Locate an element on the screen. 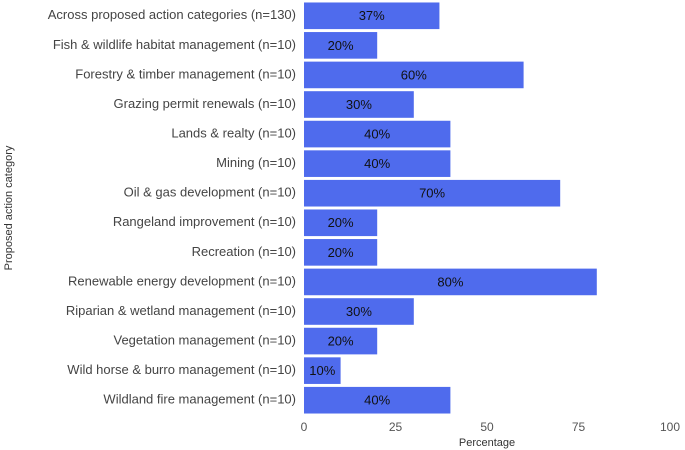 This screenshot has height=450, width=685. y-tick-label: Rangeland improvement (n=10) is located at coordinates (204, 221).